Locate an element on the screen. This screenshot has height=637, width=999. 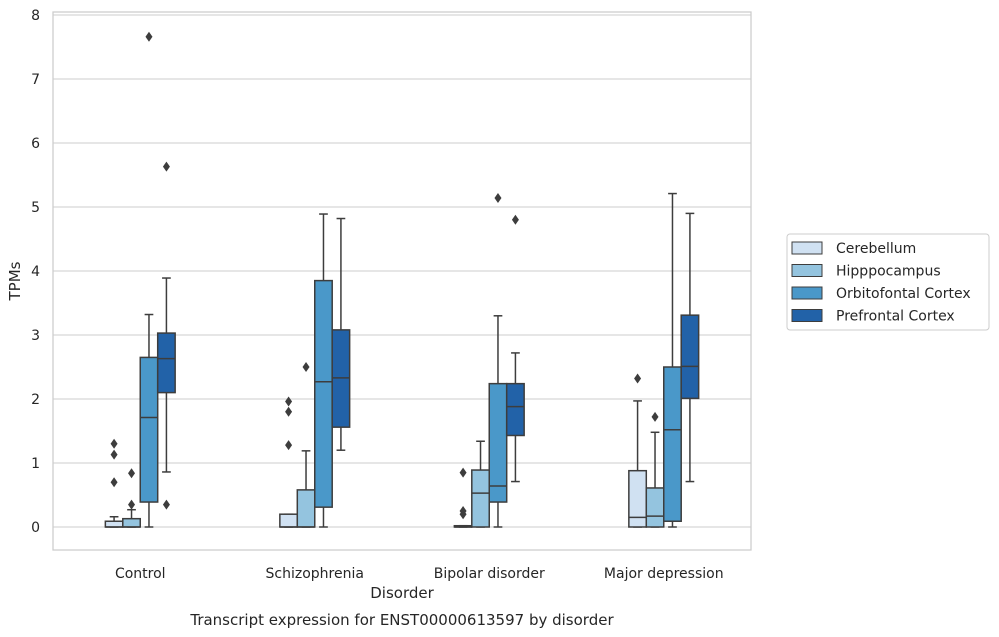
legend-item: Prefrontal Cortex is located at coordinates (873, 317).